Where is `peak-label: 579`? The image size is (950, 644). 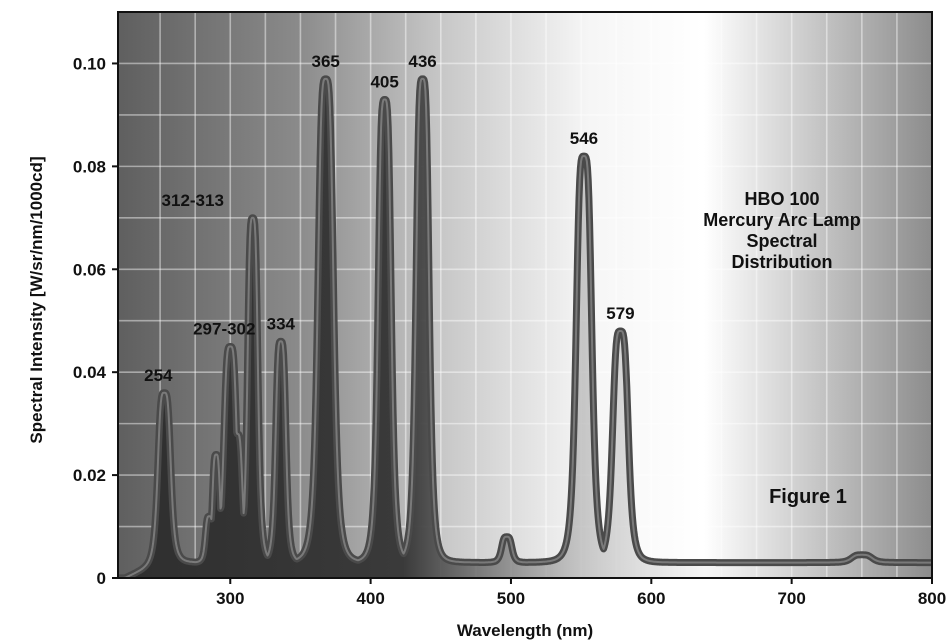
peak-label: 579 is located at coordinates (620, 313).